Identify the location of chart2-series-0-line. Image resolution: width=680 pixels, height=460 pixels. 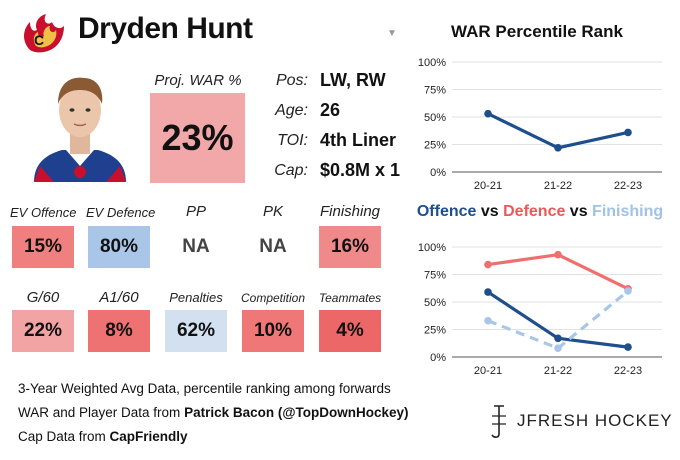
(558, 272).